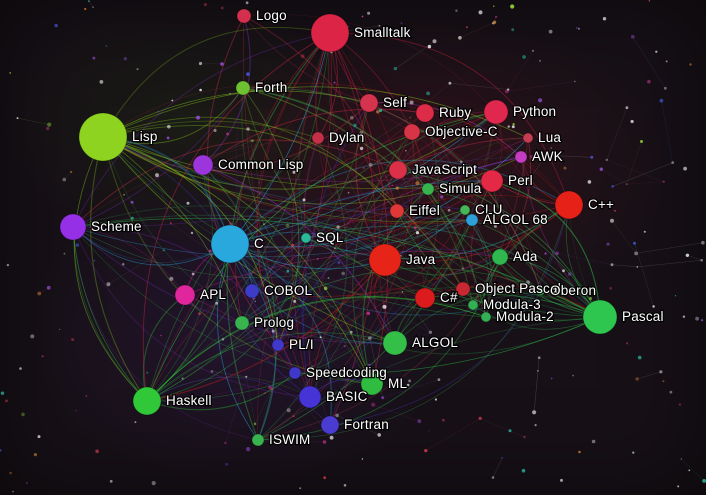  What do you see at coordinates (600, 317) in the screenshot?
I see `node-pascal` at bounding box center [600, 317].